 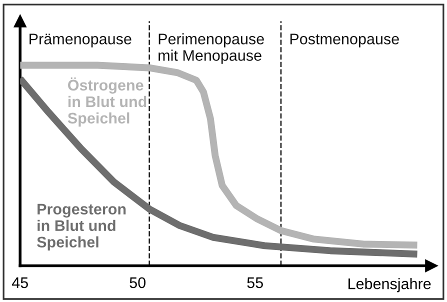 What do you see at coordinates (138, 282) in the screenshot?
I see `x-tick-label: 50` at bounding box center [138, 282].